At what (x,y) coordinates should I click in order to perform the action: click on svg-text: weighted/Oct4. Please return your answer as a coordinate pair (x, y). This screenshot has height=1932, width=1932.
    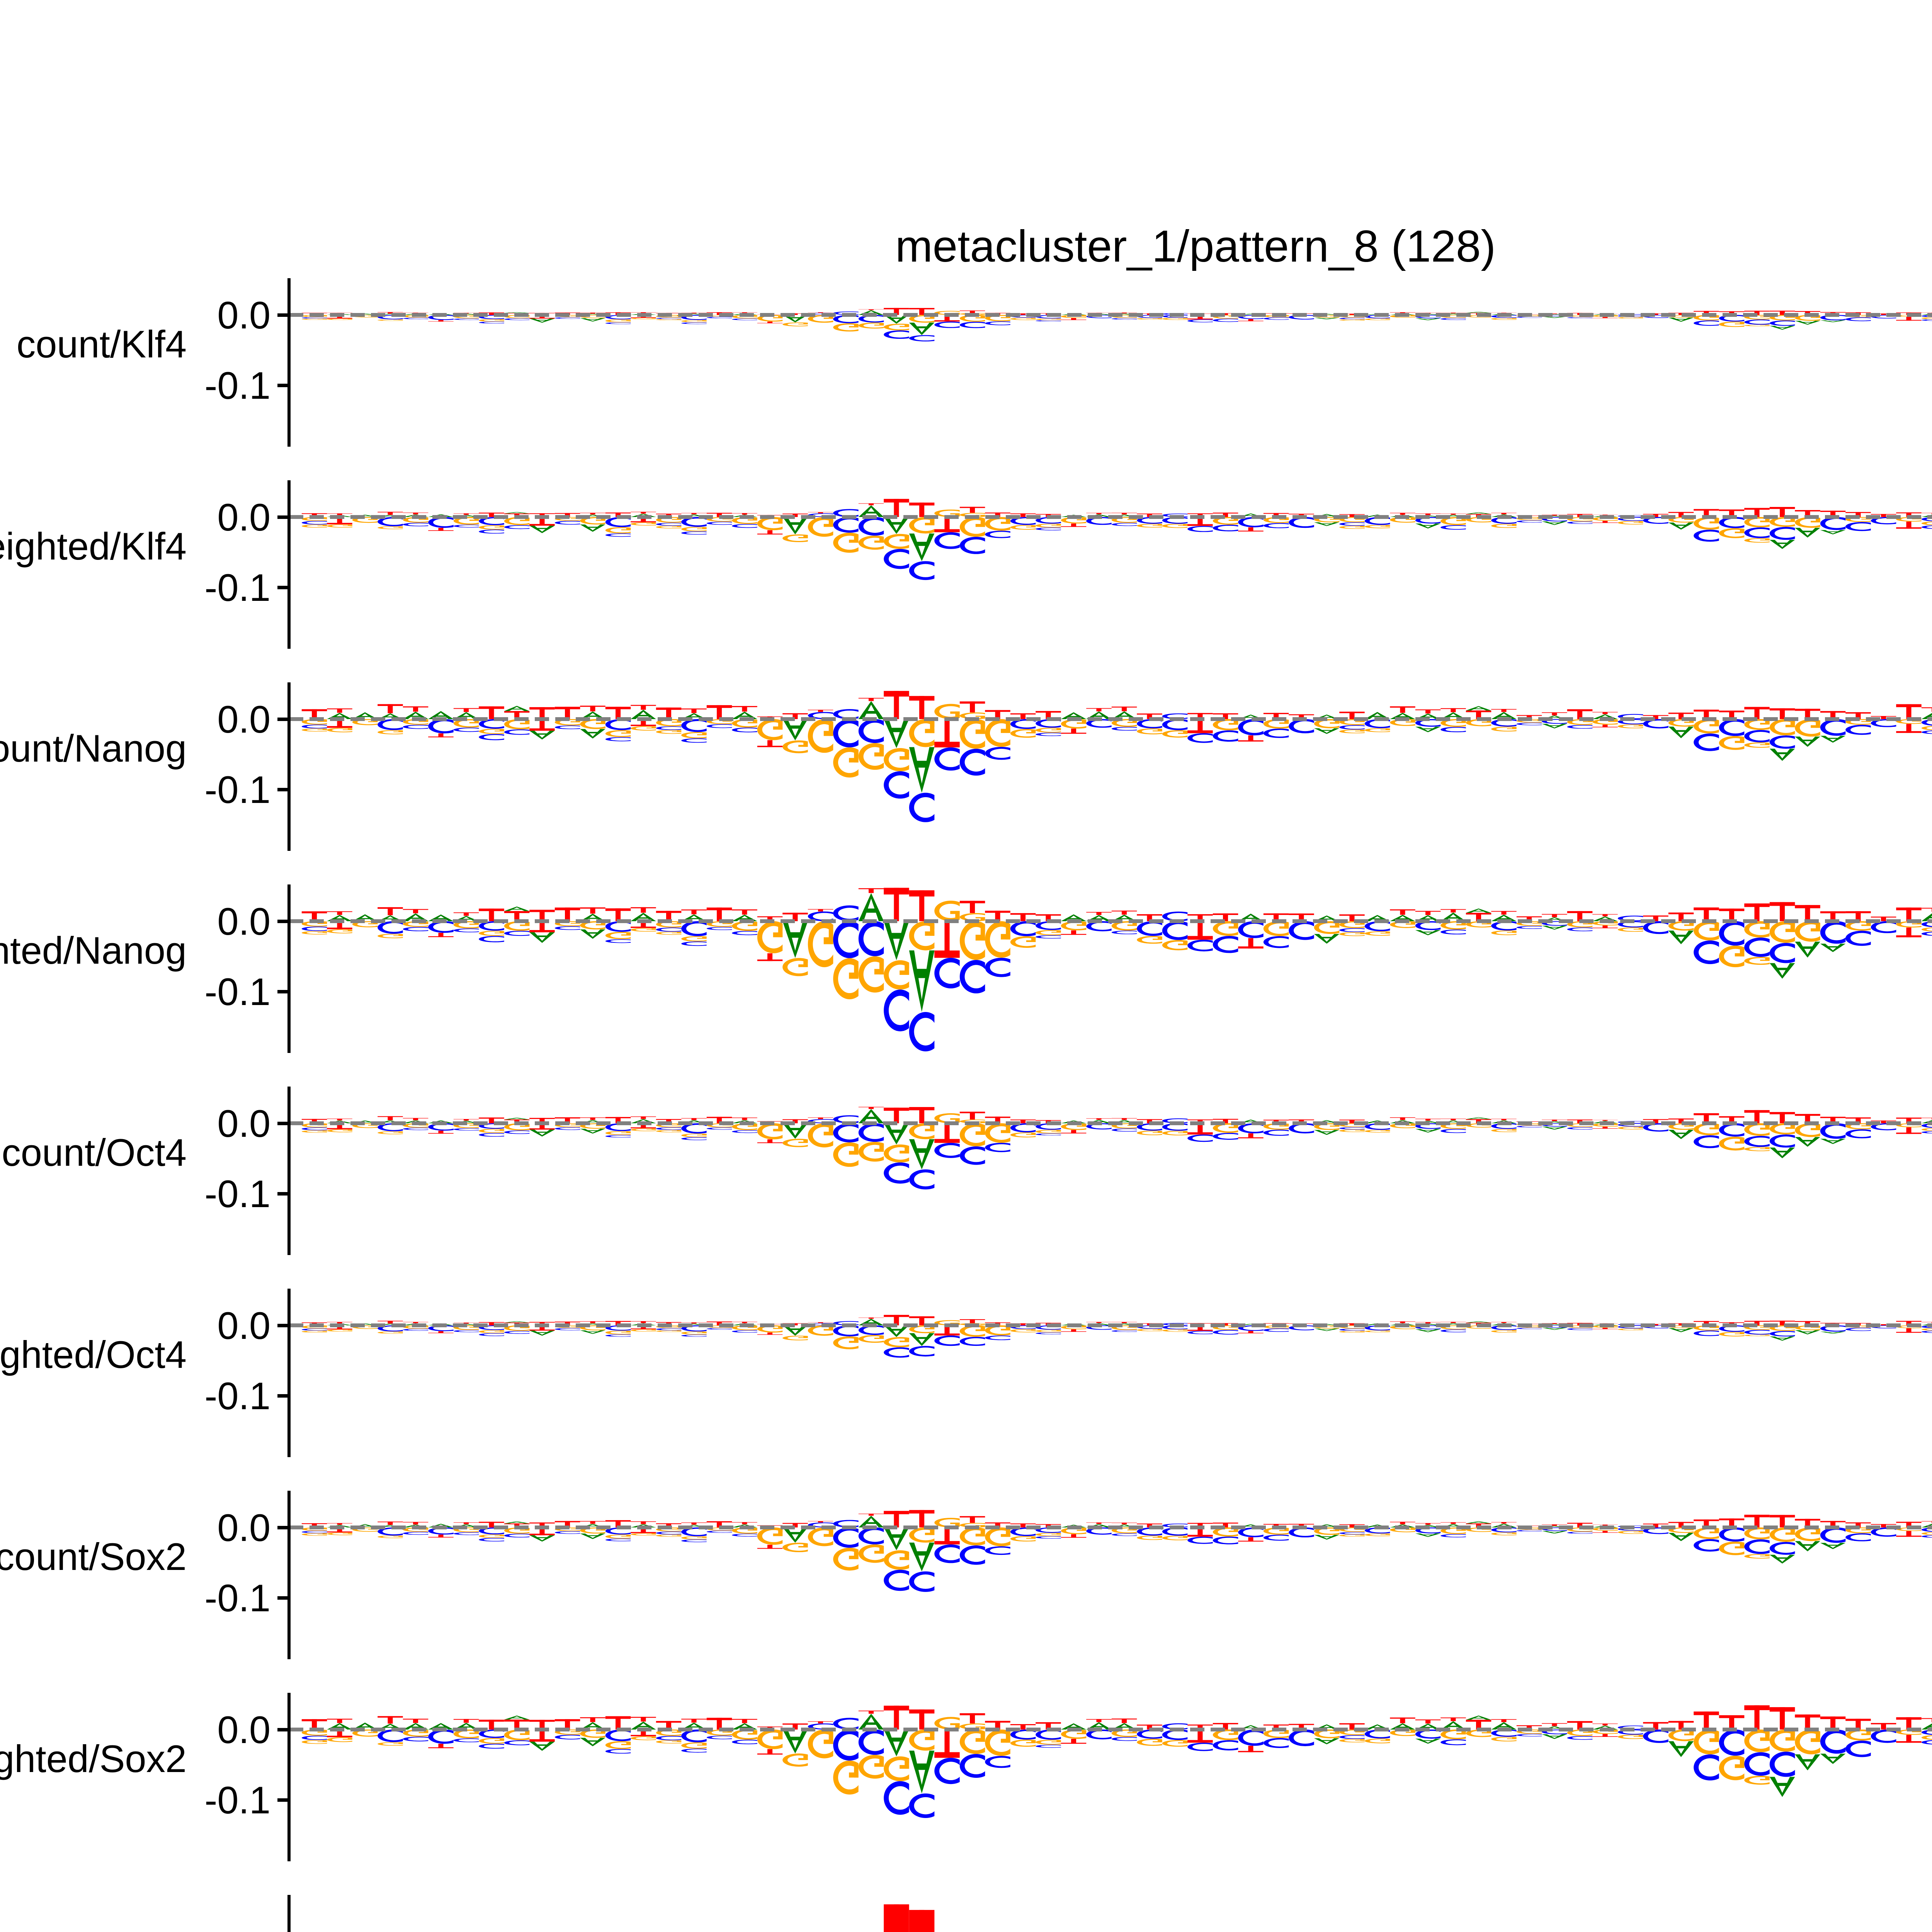
    Looking at the image, I should click on (94, 1355).